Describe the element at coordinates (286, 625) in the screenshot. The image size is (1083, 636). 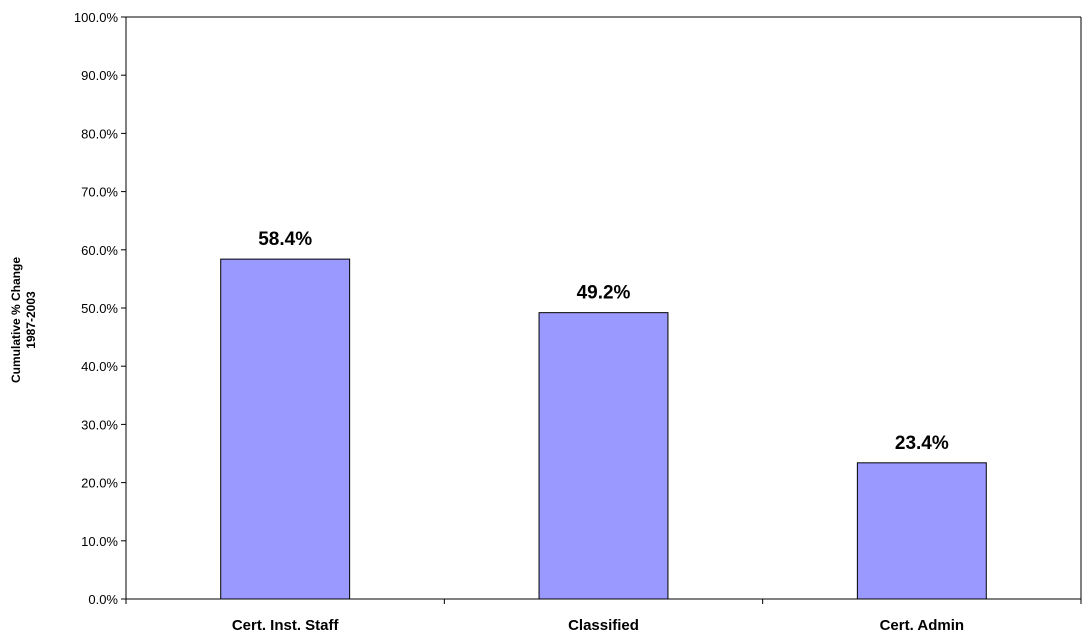
I see `x-category-label: Cert. Inst. Staff` at that location.